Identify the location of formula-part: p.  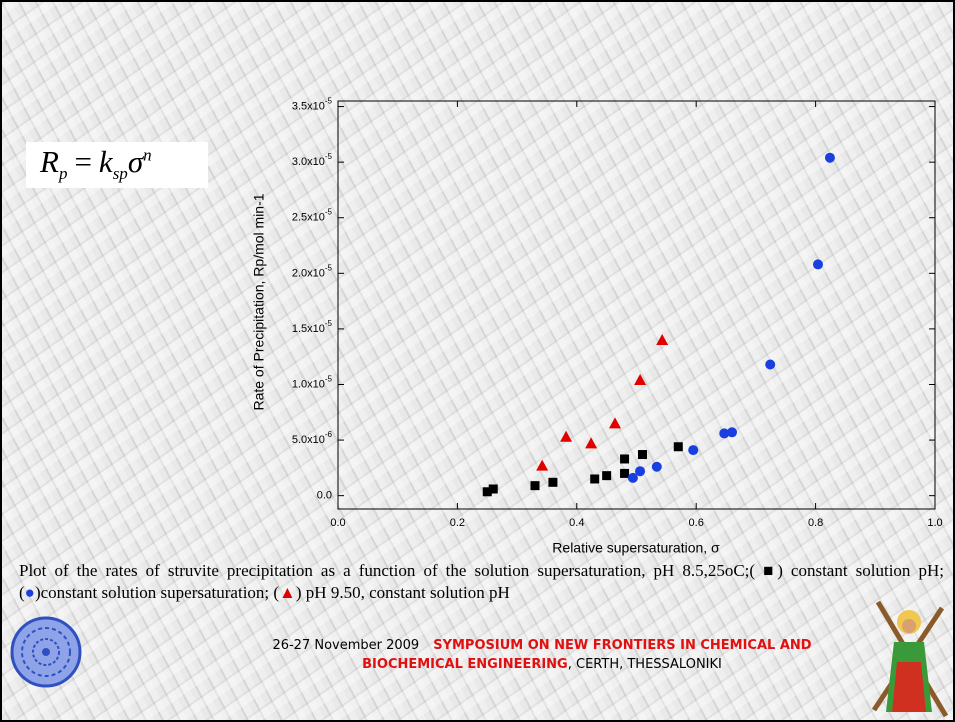
(63, 174).